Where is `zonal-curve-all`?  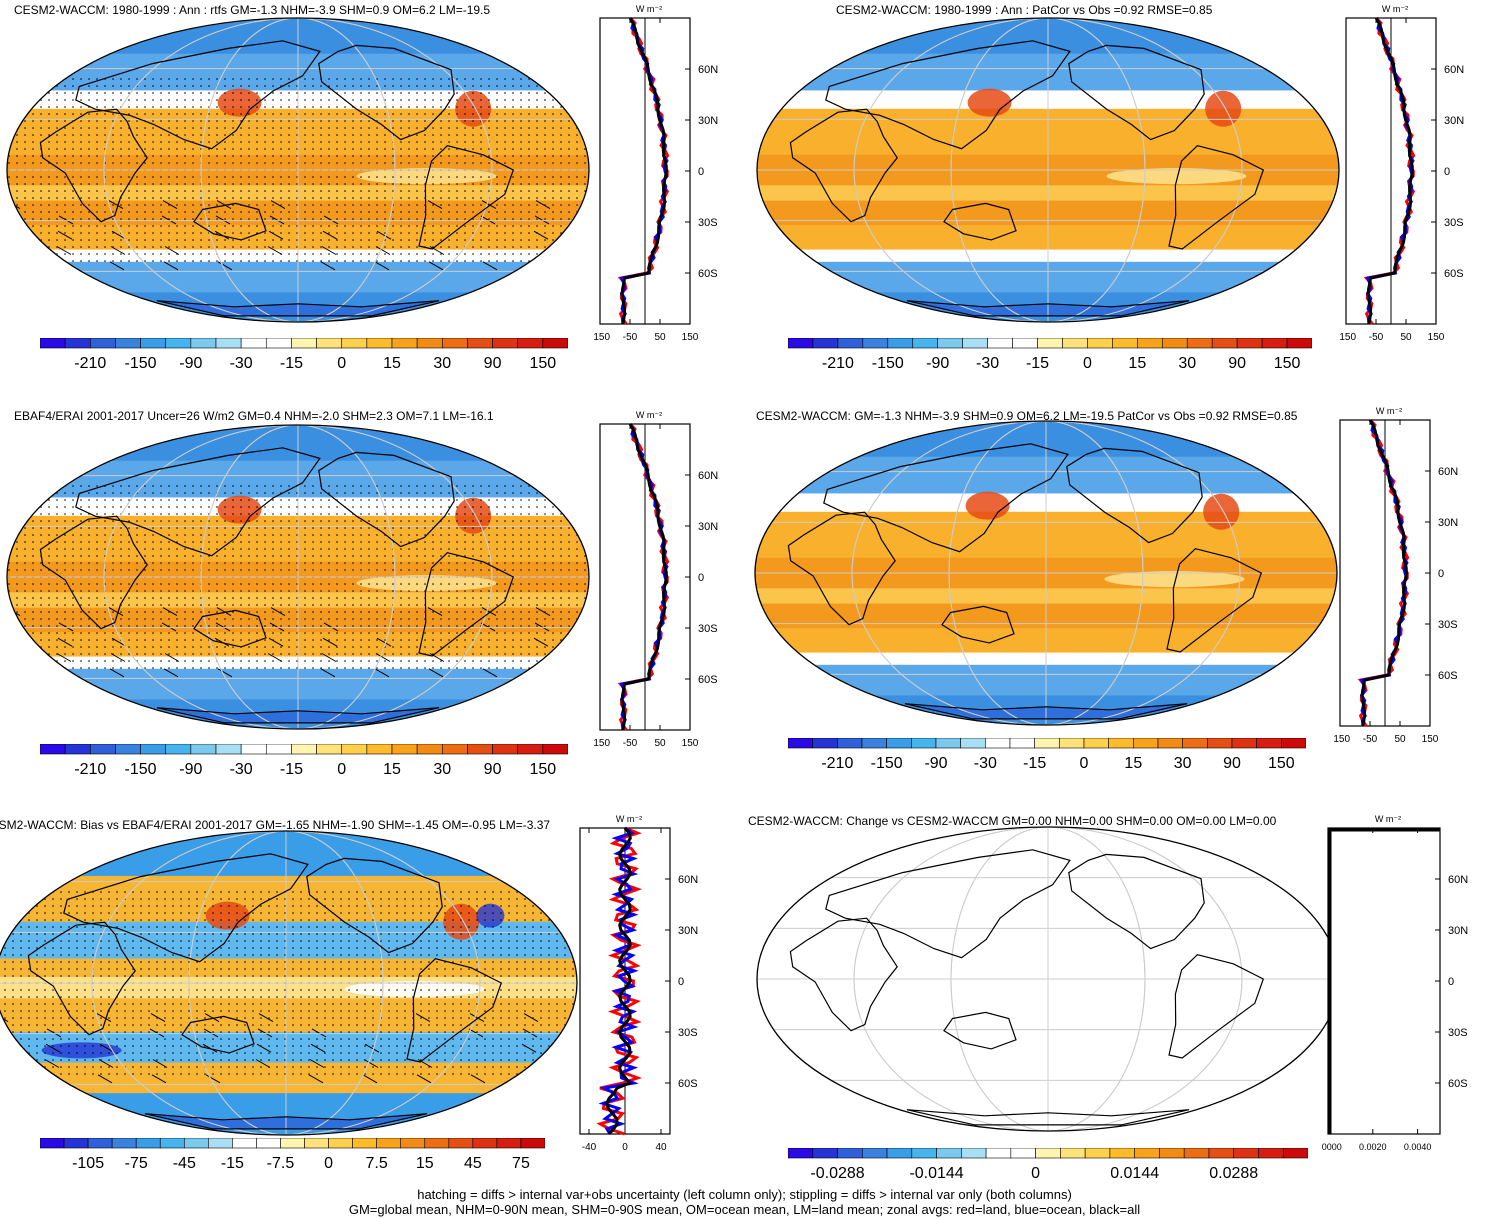 zonal-curve-all is located at coordinates (619, 981).